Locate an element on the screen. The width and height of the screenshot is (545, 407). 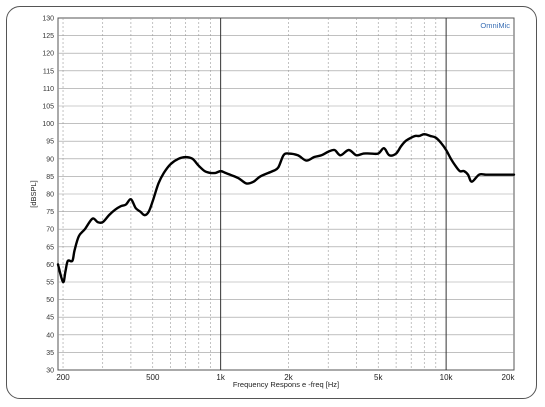
x-tick-label: 5k is located at coordinates (378, 377).